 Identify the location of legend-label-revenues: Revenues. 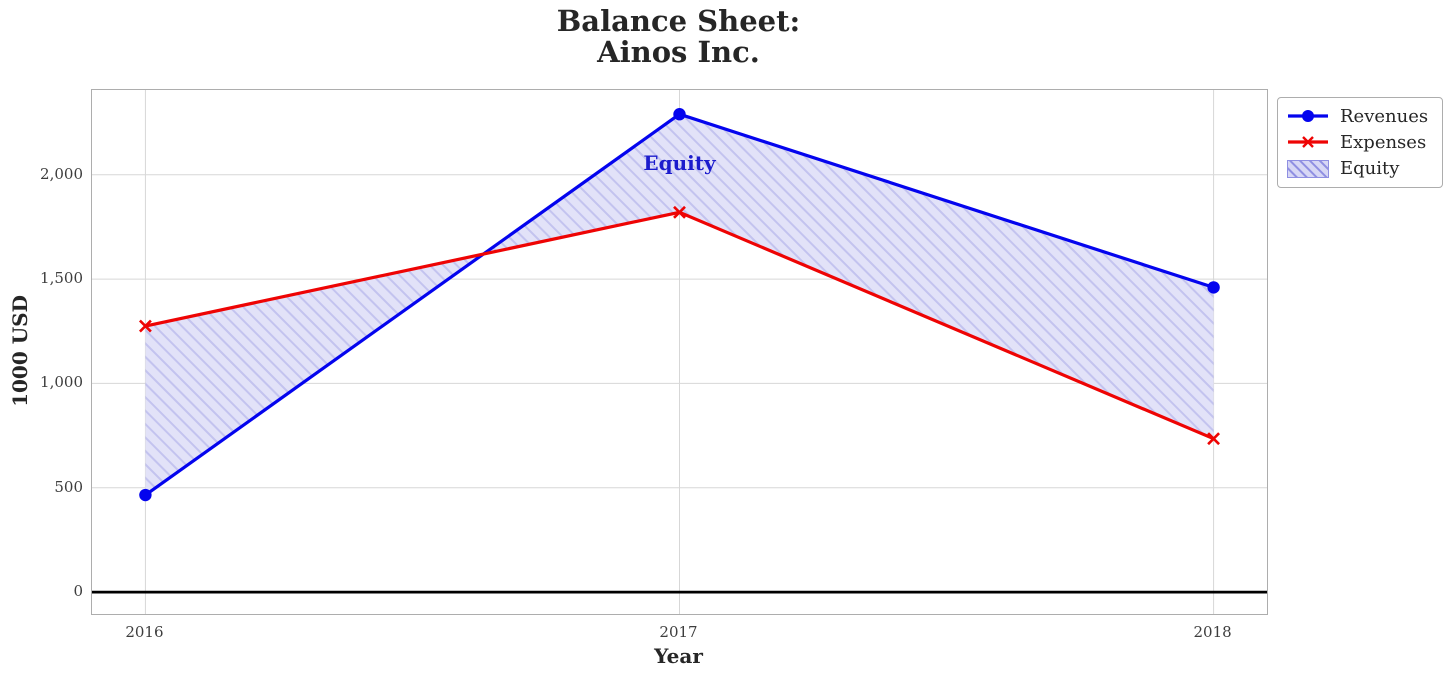
(1384, 116).